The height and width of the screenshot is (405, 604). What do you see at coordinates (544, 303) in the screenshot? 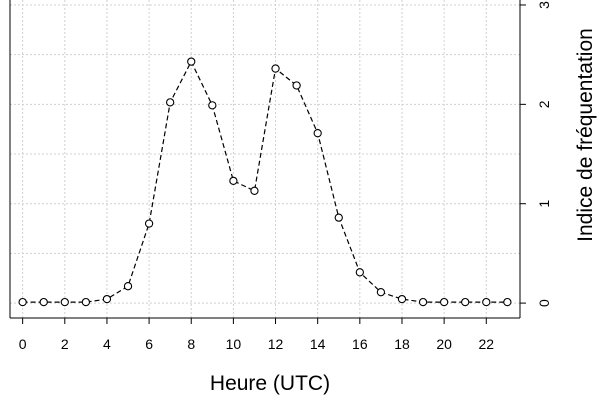
I see `y-tick-label: 0` at bounding box center [544, 303].